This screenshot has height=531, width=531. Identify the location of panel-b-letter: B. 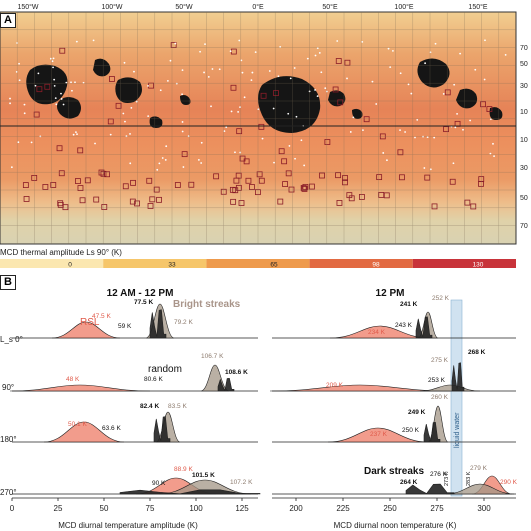
(8, 282).